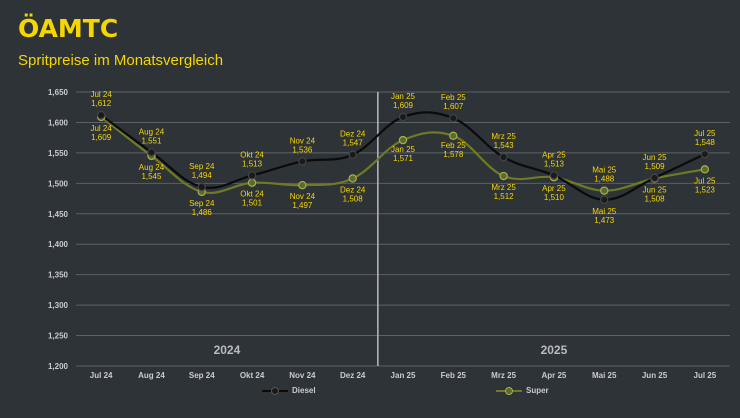  I want to click on data-label-super: Okt 24 1,501, so click(252, 199).